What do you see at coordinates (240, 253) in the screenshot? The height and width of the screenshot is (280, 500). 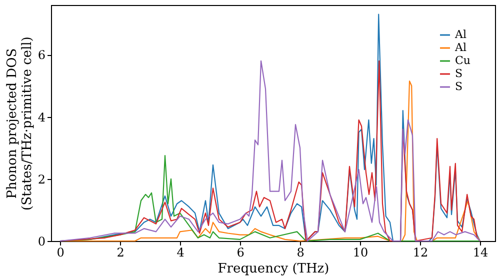 I see `x-tick-label: 6` at bounding box center [240, 253].